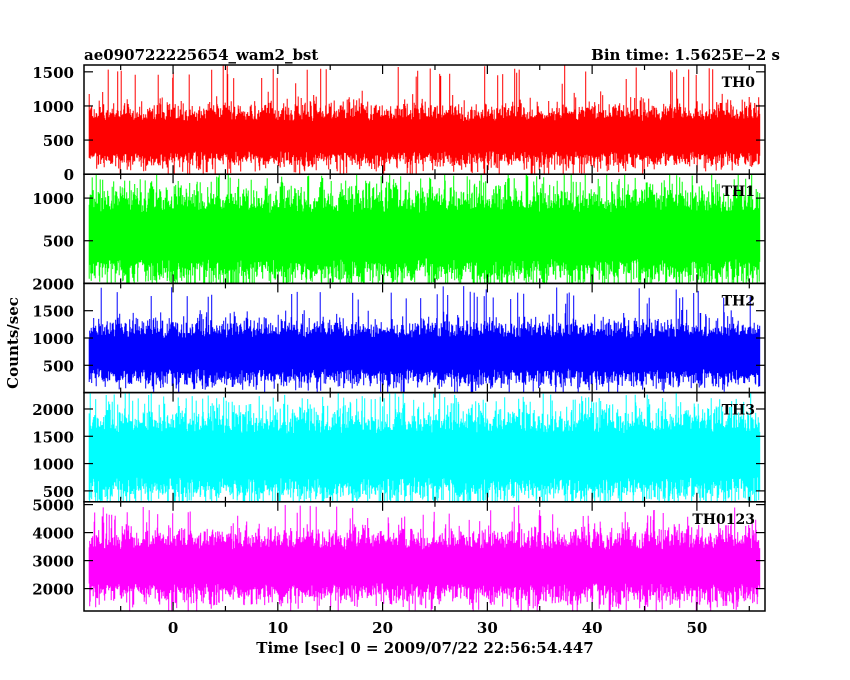 This screenshot has height=680, width=850. What do you see at coordinates (738, 301) in the screenshot?
I see `panel-label: TH2` at bounding box center [738, 301].